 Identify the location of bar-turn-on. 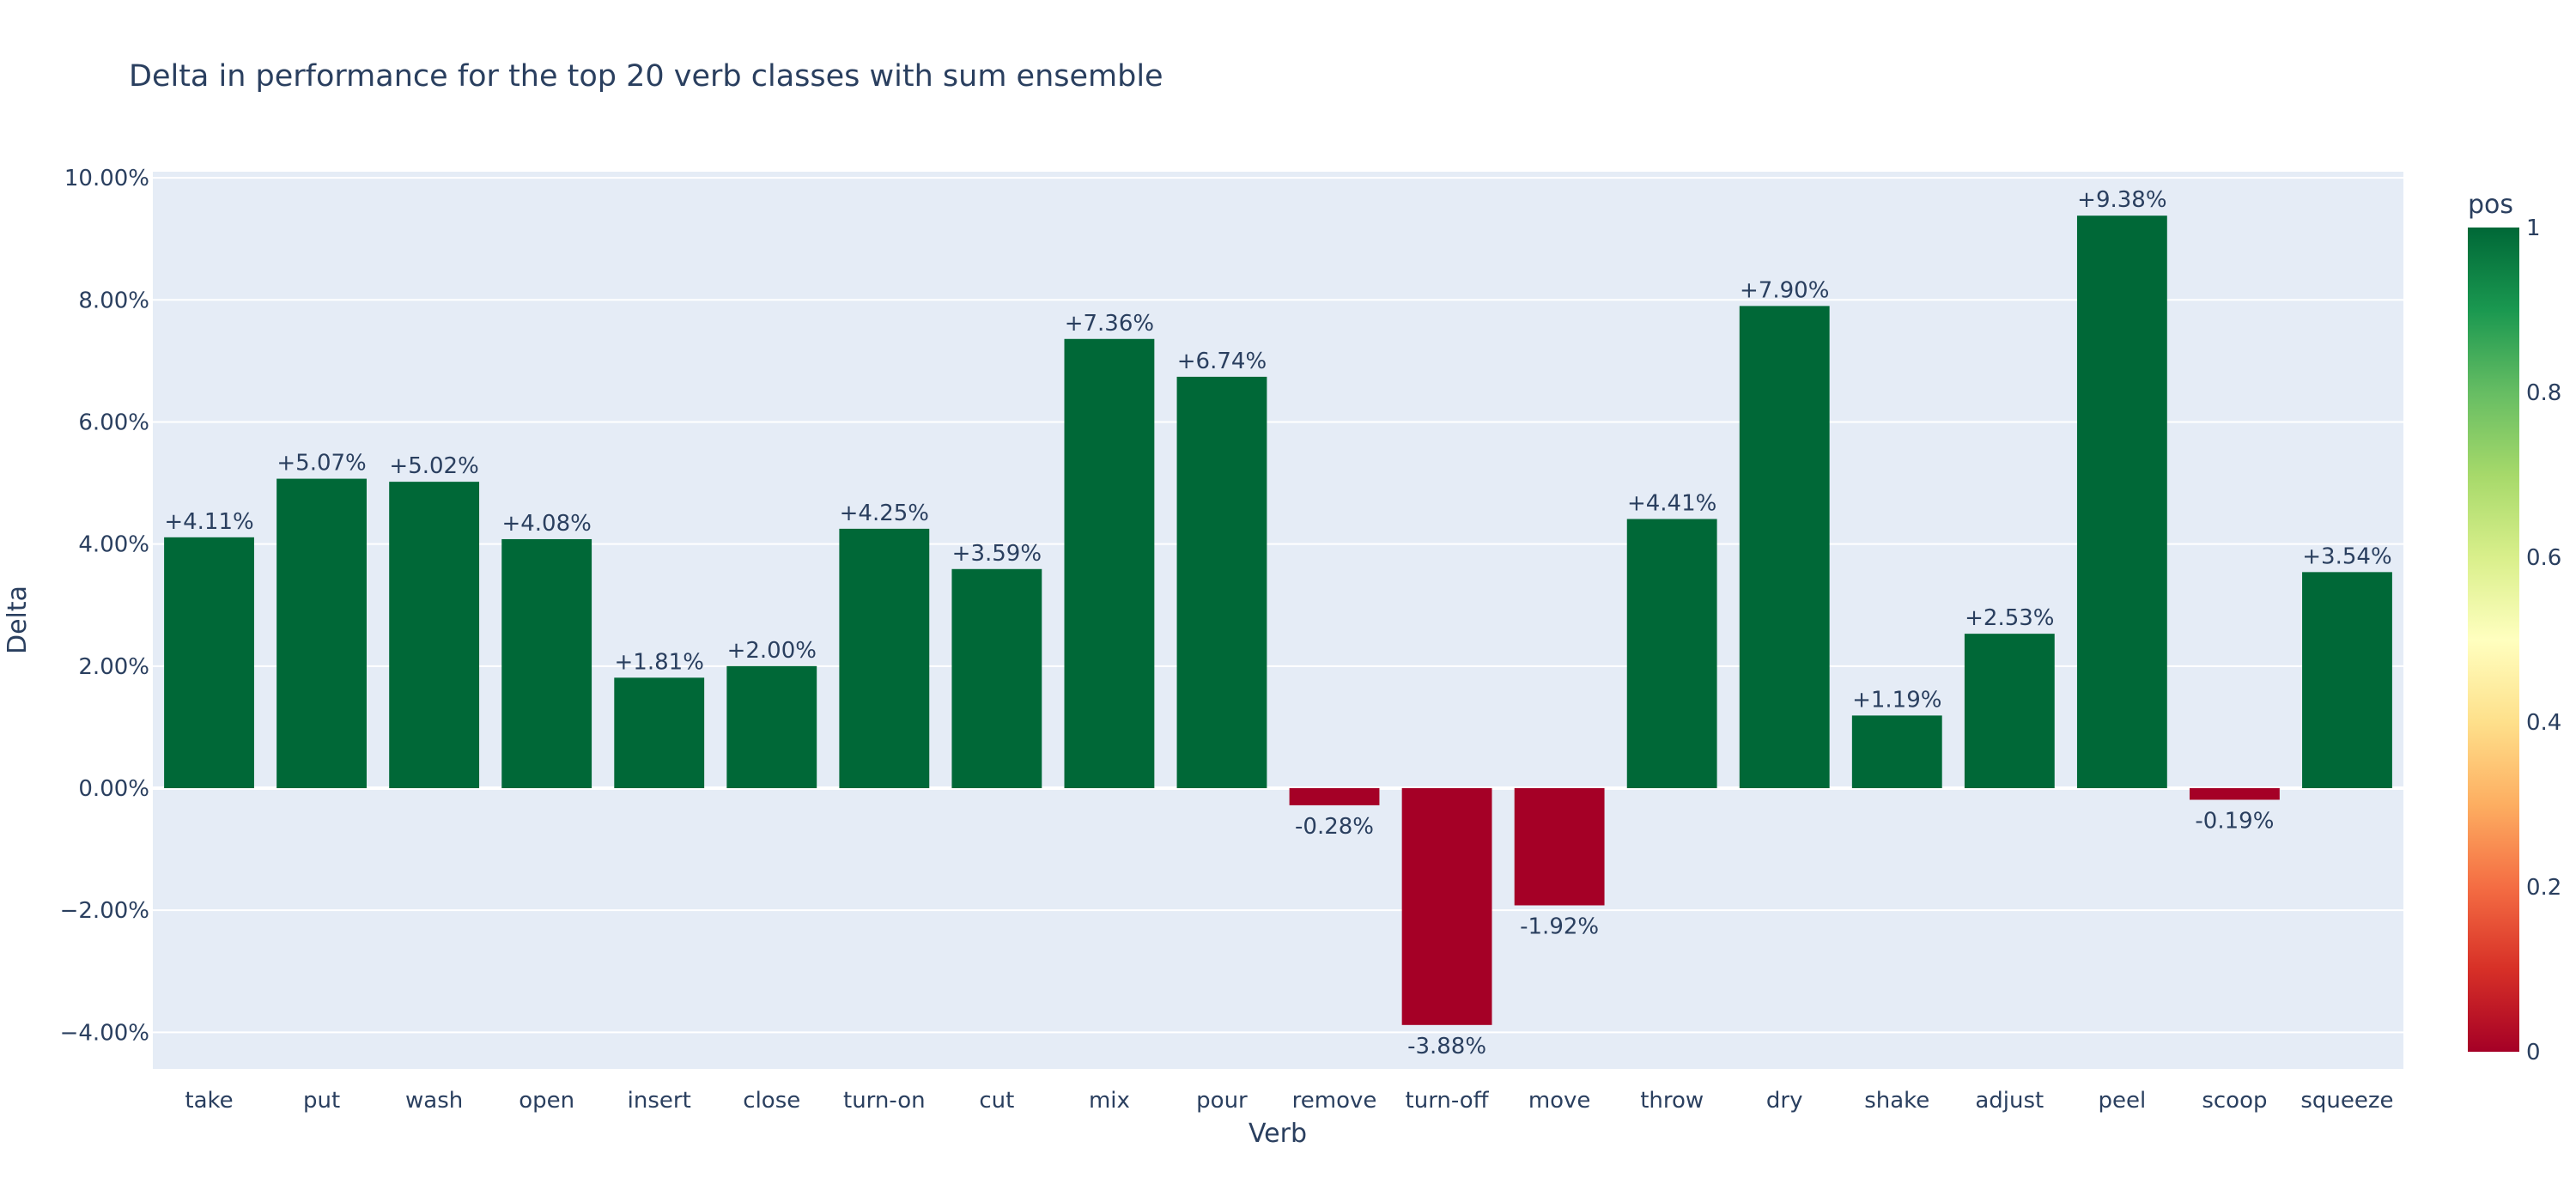
(885, 658).